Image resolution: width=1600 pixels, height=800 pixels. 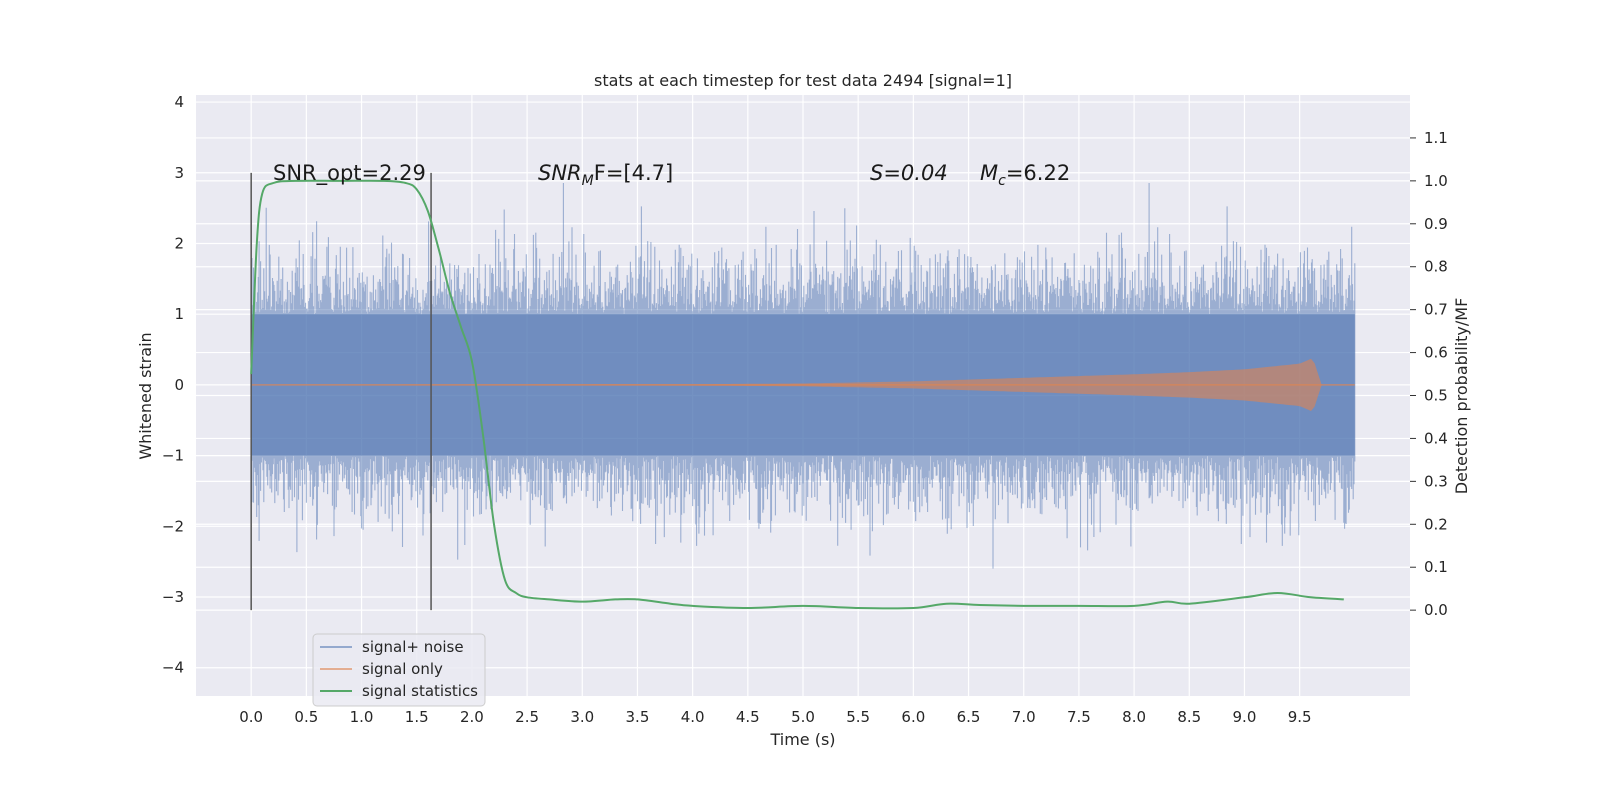 What do you see at coordinates (173, 597) in the screenshot?
I see `y-tick-label: −3` at bounding box center [173, 597].